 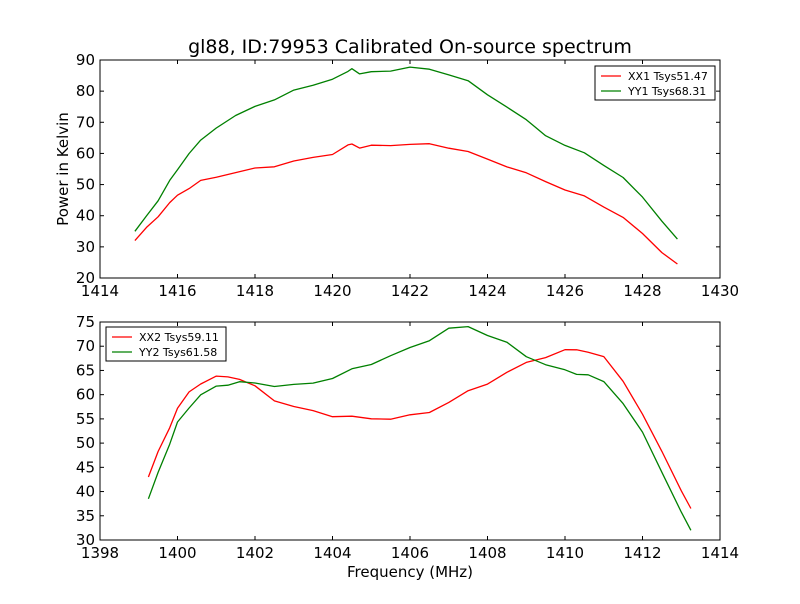 I want to click on x-tick-label: 1410, so click(x=565, y=553).